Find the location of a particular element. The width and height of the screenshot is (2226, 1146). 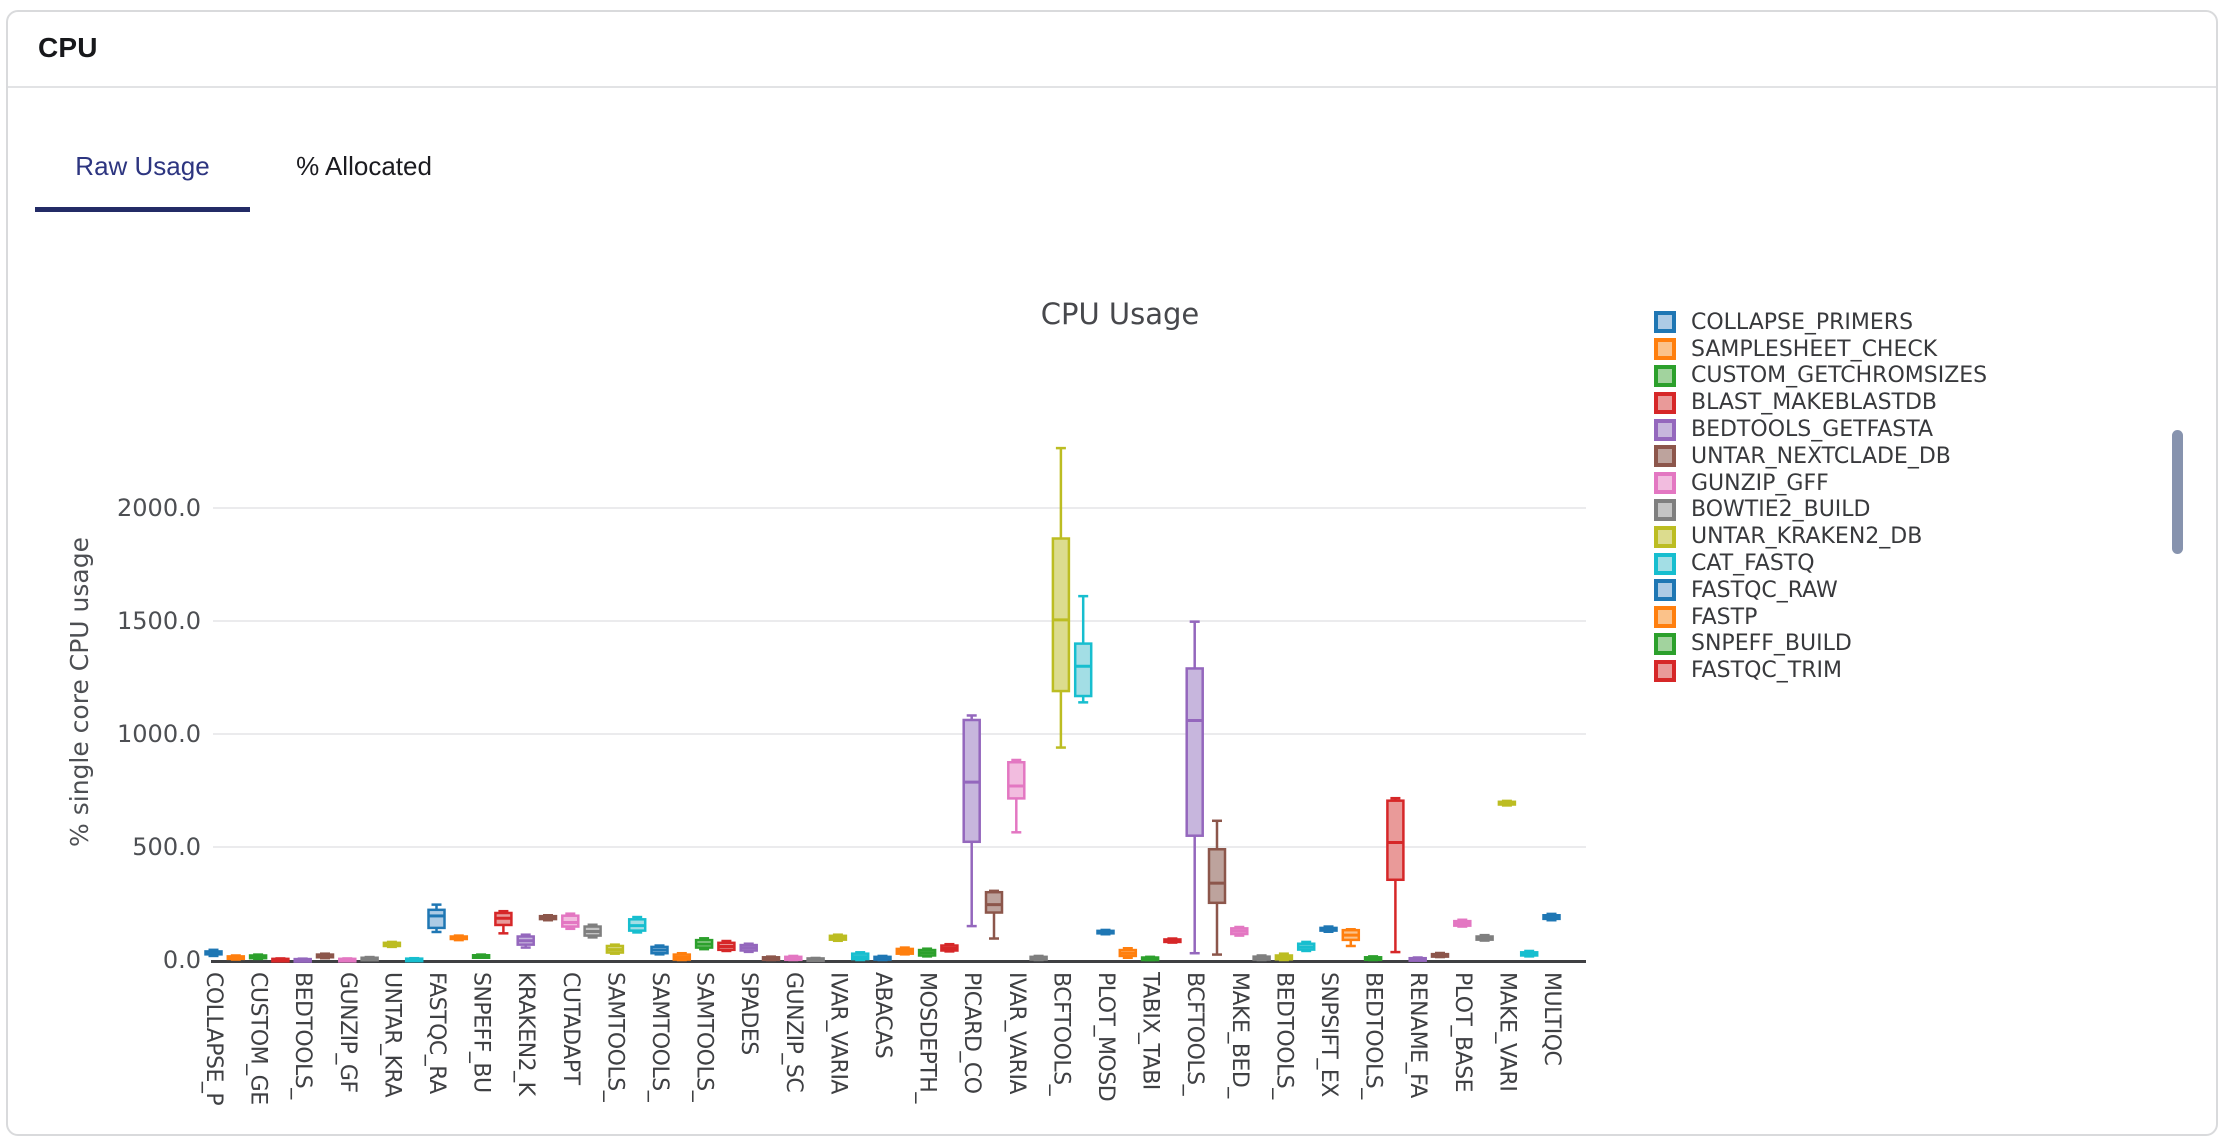

boxplot-custom-ge is located at coordinates (258, 957).